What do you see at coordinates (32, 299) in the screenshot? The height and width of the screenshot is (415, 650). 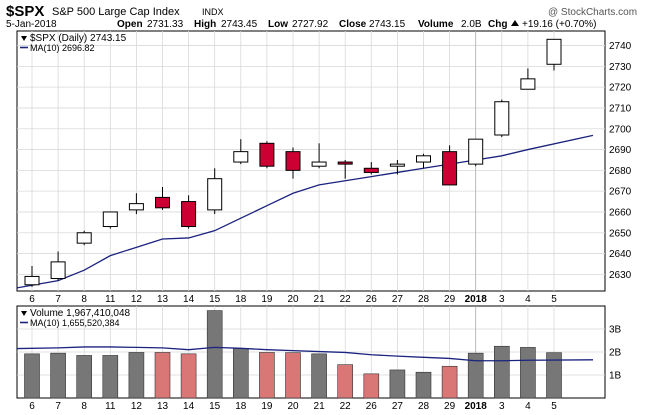 I see `x-tick-label: 6` at bounding box center [32, 299].